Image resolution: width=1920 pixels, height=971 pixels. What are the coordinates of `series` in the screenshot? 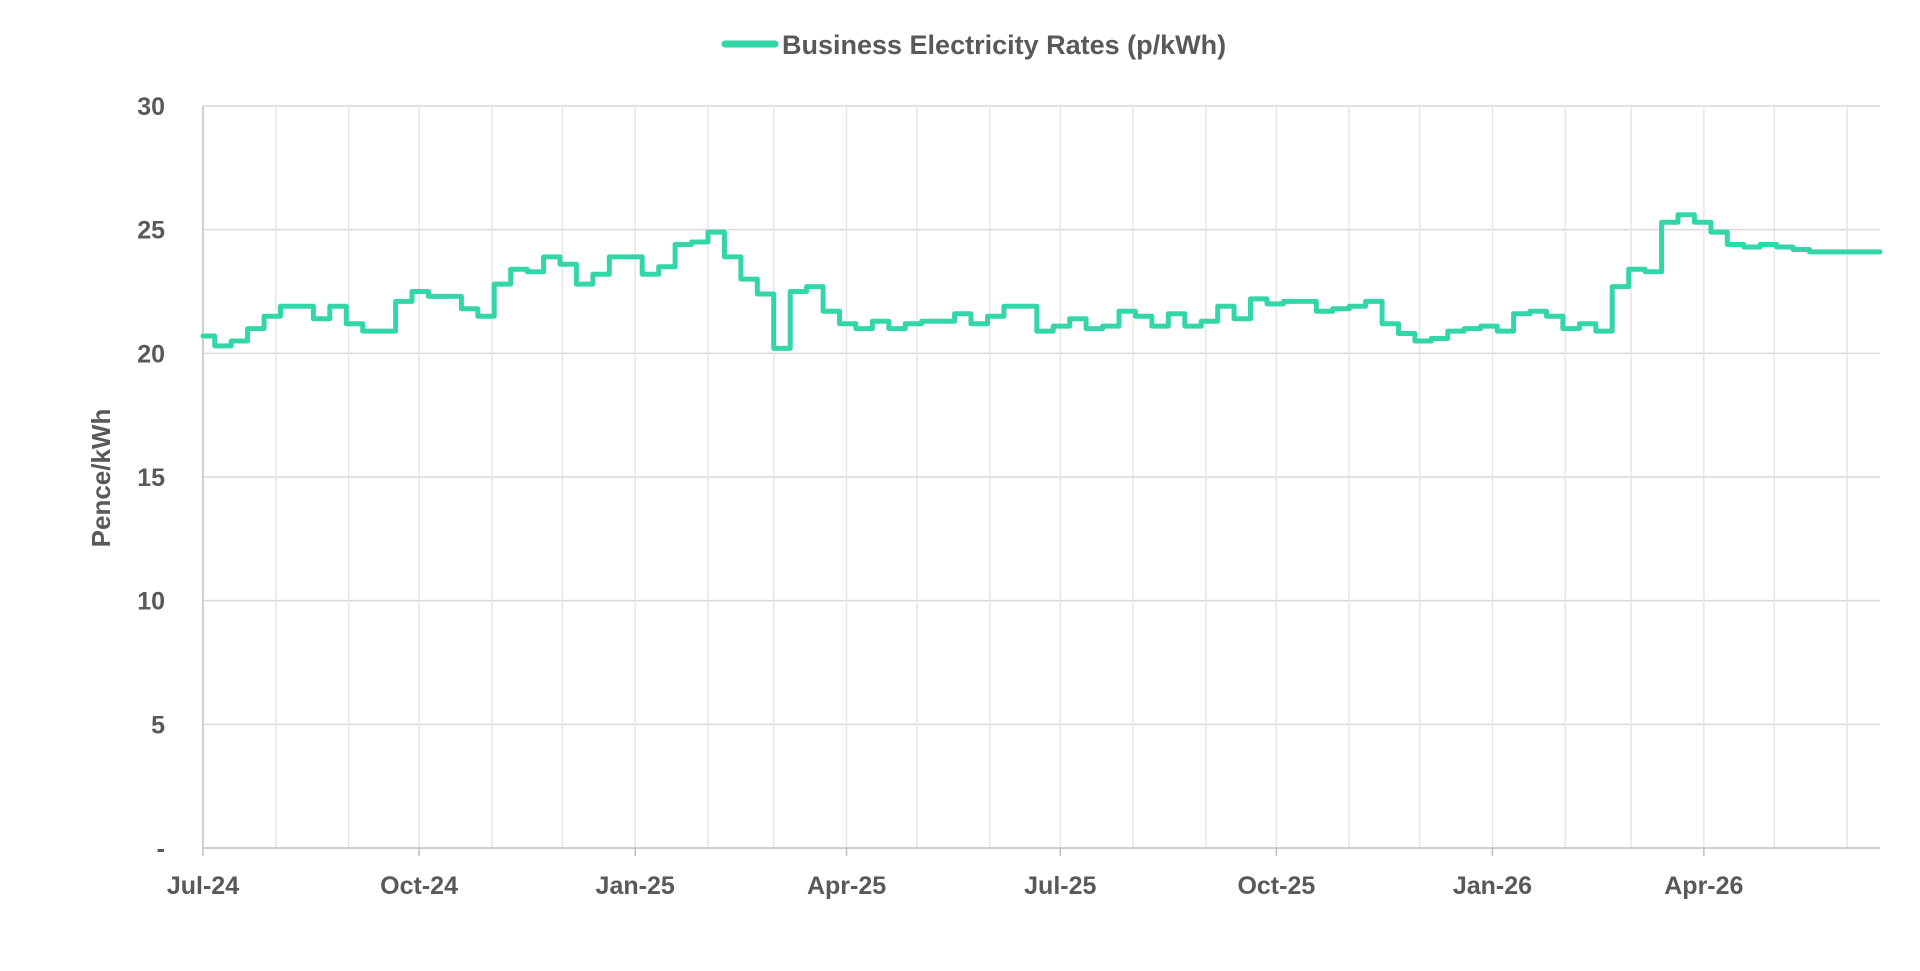 It's located at (1041, 281).